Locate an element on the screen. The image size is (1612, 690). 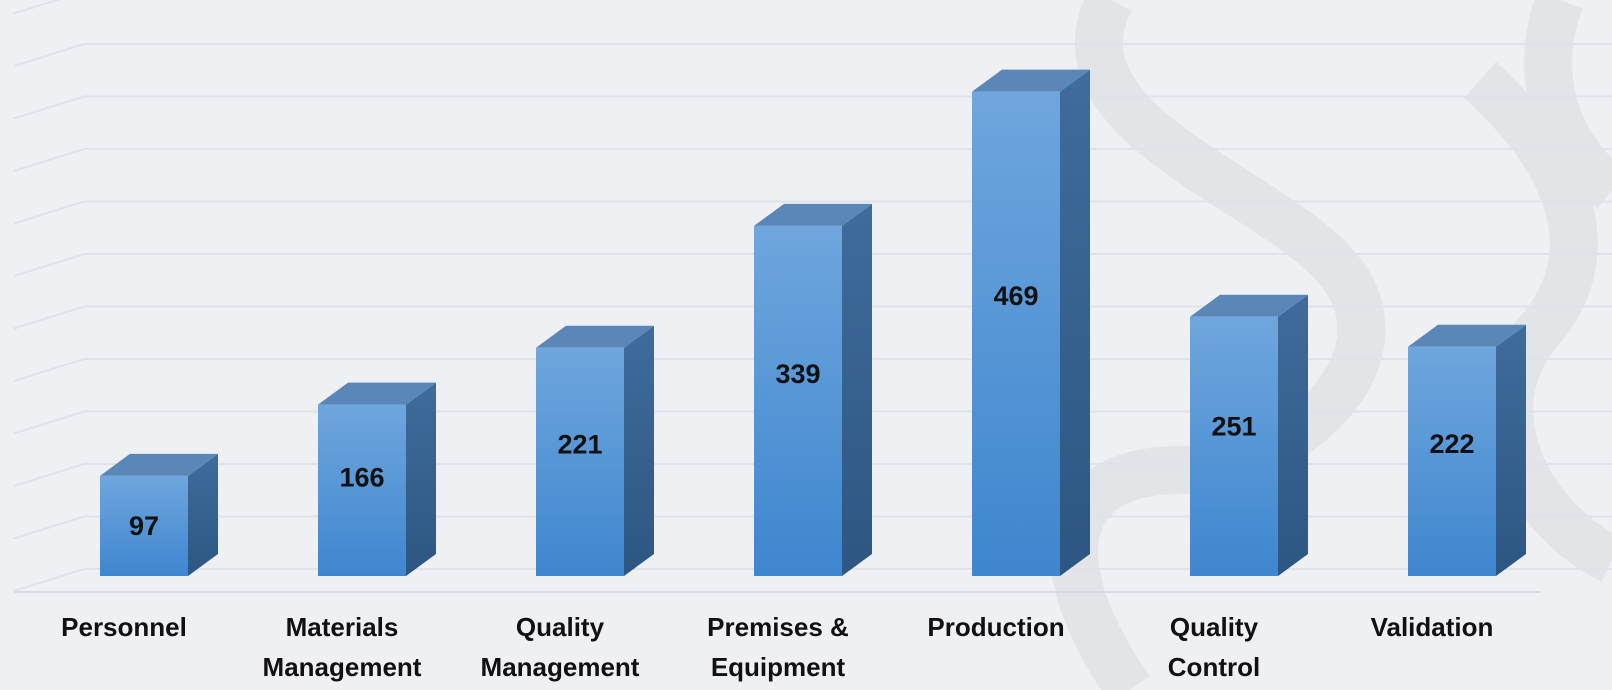
bar: 166 is located at coordinates (377, 479).